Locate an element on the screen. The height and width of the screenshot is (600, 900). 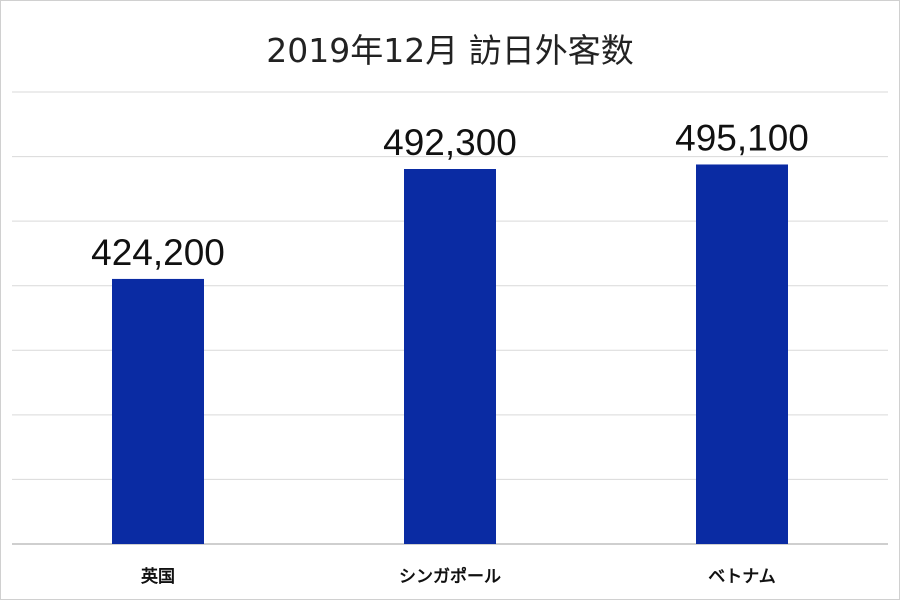
data-label: 424,200 is located at coordinates (158, 252).